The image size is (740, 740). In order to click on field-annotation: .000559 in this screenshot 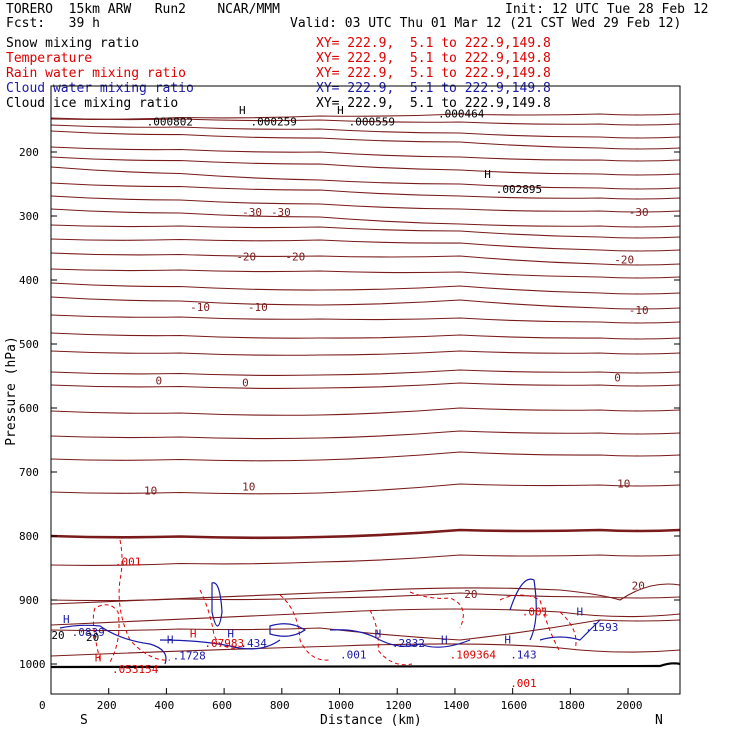, I will do `click(372, 121)`.